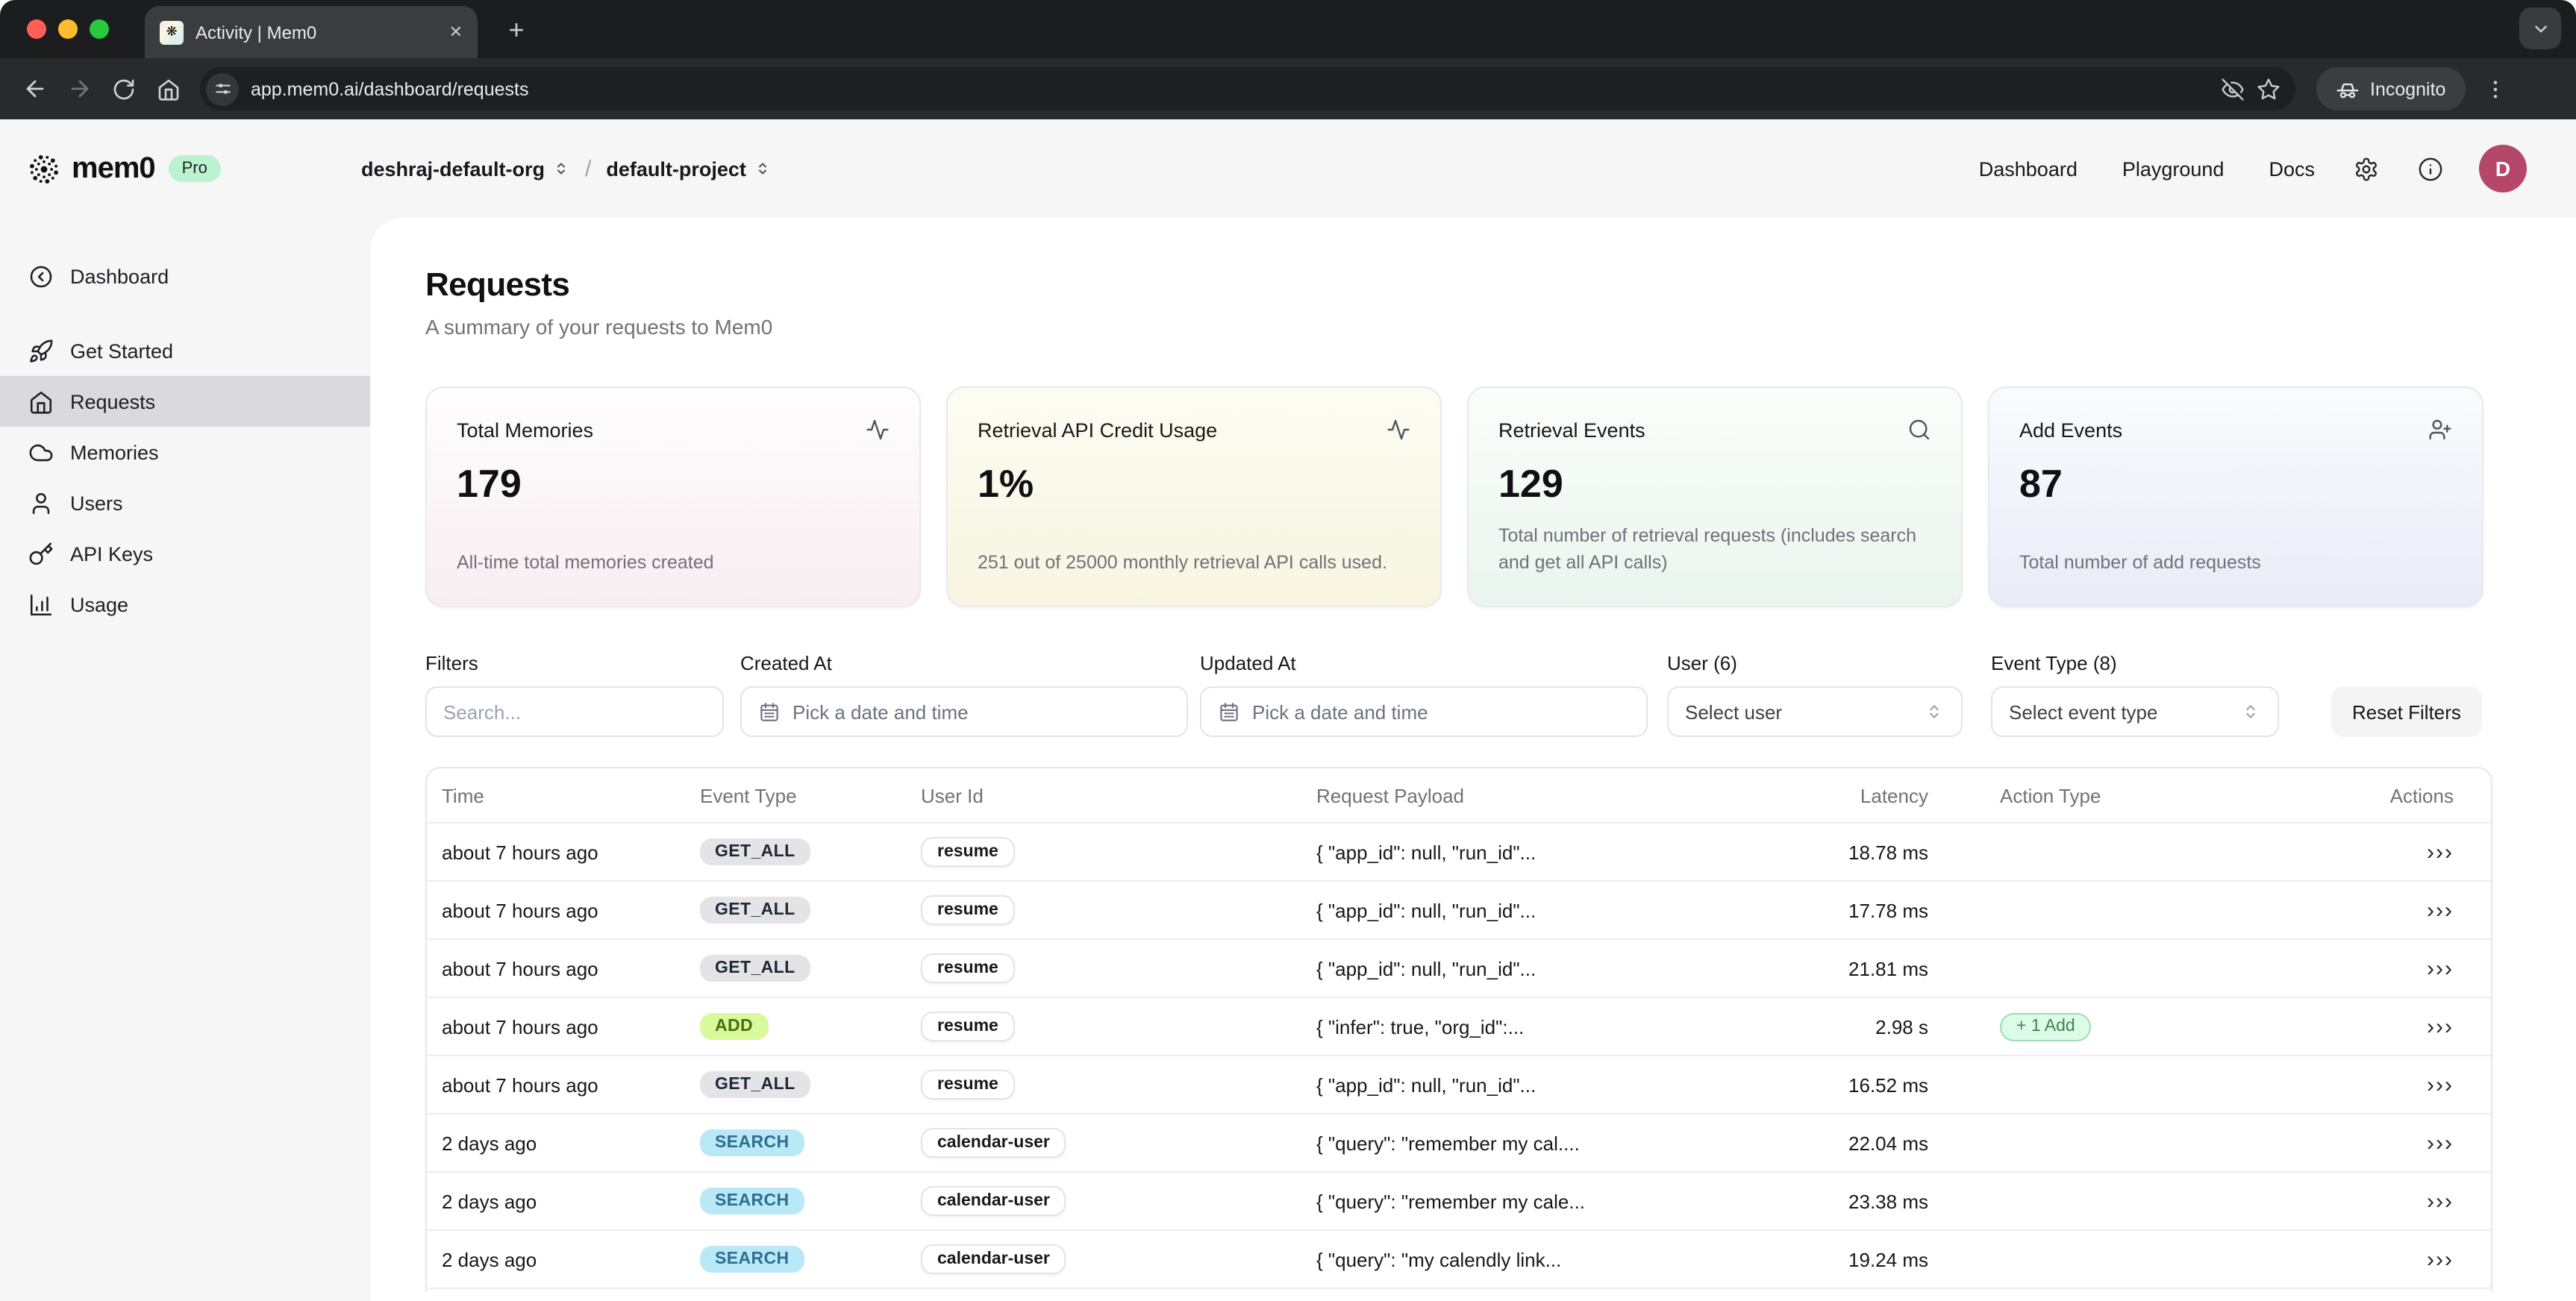 The height and width of the screenshot is (1301, 2576). I want to click on back-button, so click(34, 88).